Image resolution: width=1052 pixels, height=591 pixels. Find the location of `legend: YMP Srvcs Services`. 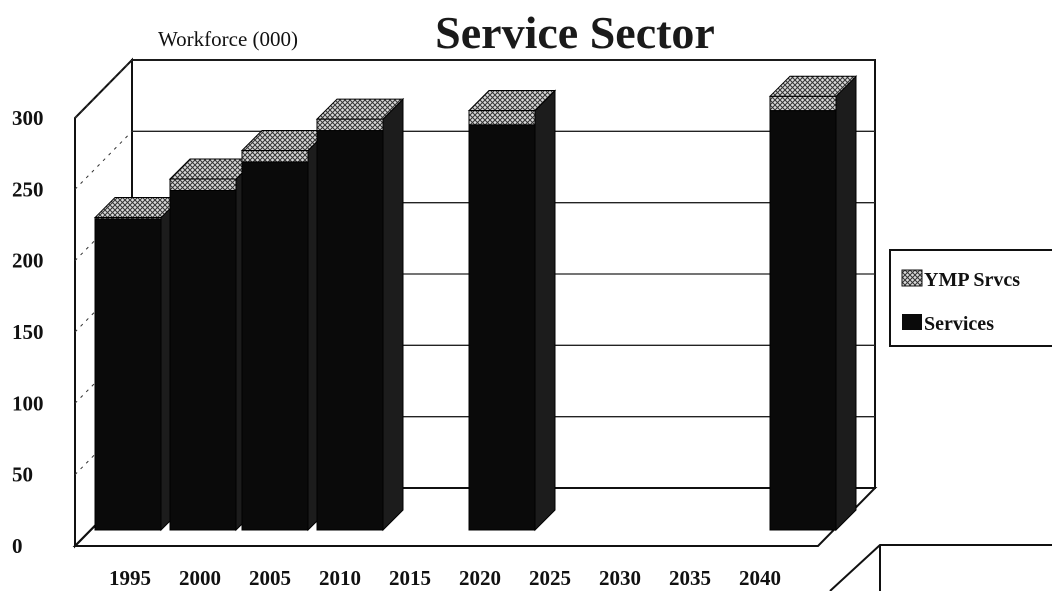

legend: YMP Srvcs Services is located at coordinates (970, 298).